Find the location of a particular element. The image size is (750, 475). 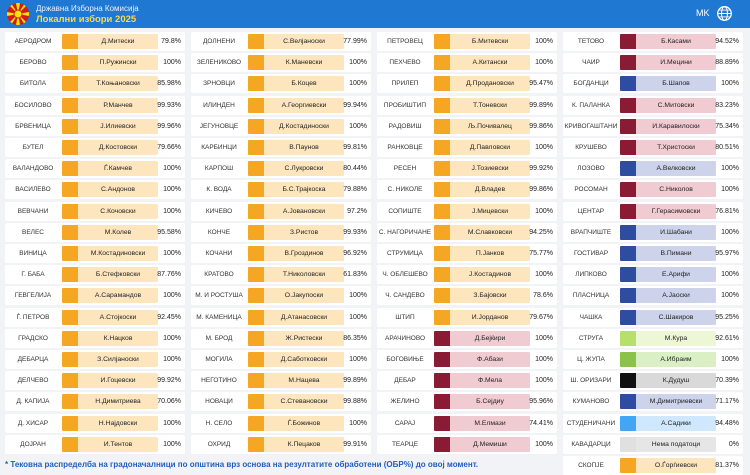

municipality-row: М. БРОД Ж.Ристески 86.35% is located at coordinates (281, 338).